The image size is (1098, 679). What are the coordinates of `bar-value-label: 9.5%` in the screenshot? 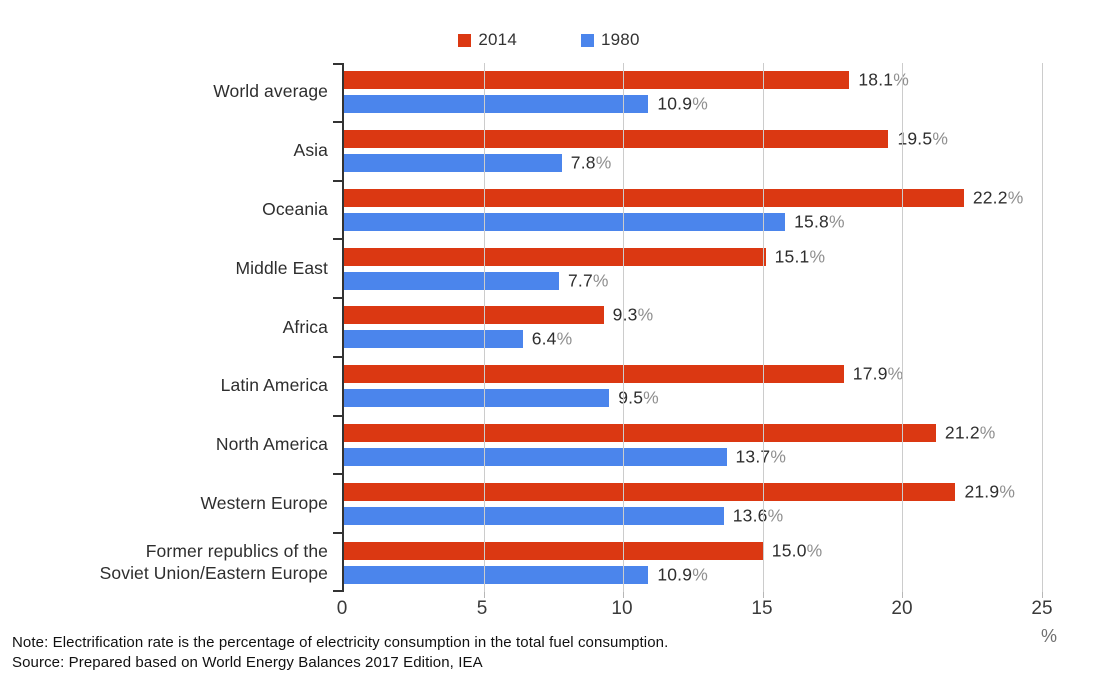 It's located at (638, 397).